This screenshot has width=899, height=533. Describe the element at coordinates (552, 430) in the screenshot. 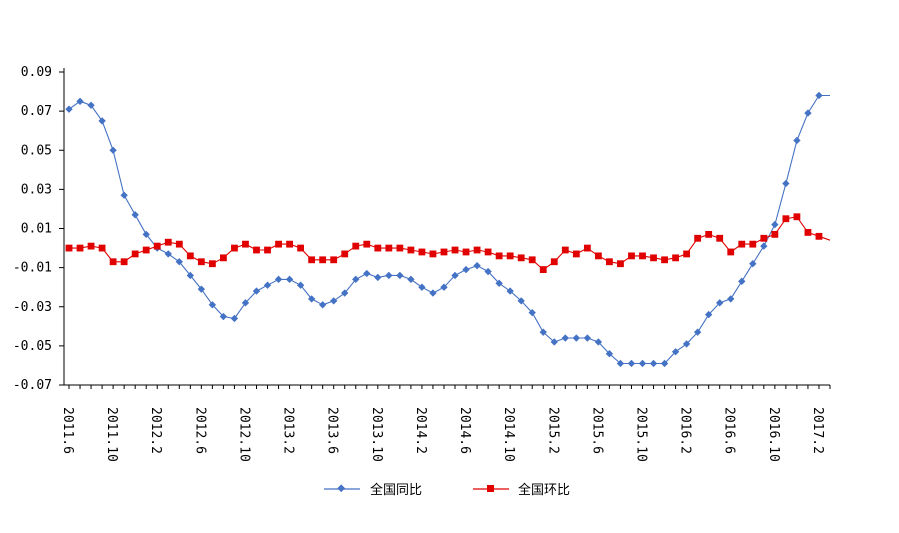

I see `x-tick-label: 2015.2` at that location.